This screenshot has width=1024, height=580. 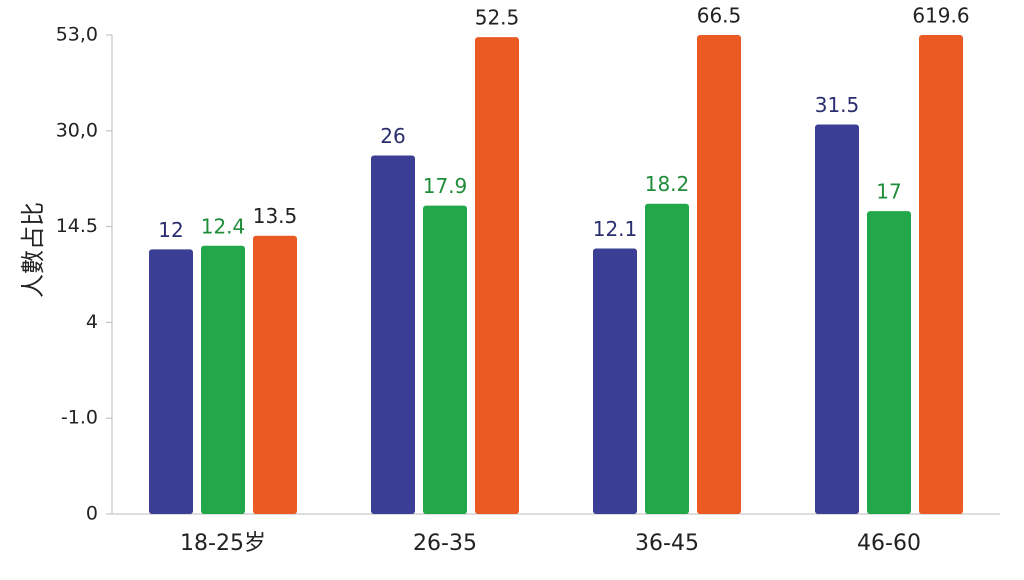 I want to click on value-label: 12.4, so click(x=223, y=226).